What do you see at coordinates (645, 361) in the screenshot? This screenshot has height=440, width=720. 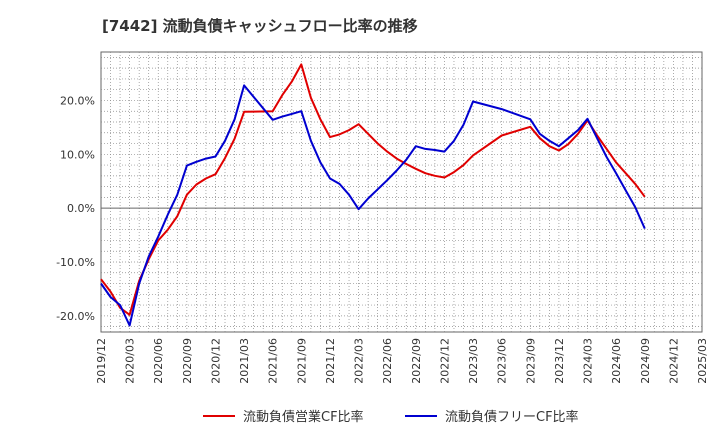 I see `x-tick-label: 2024/09` at bounding box center [645, 361].